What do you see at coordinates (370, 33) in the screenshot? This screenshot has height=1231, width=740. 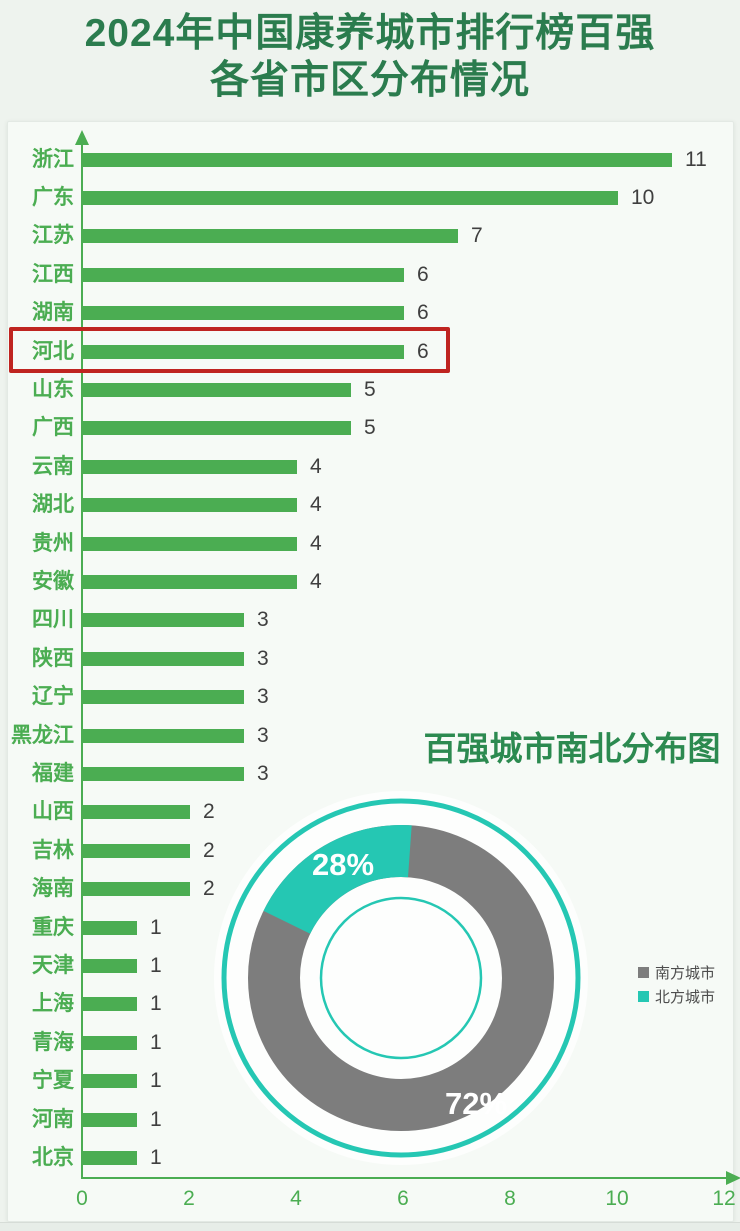 I see `page-title-line1: 2024年中国康养城市排行榜百强` at bounding box center [370, 33].